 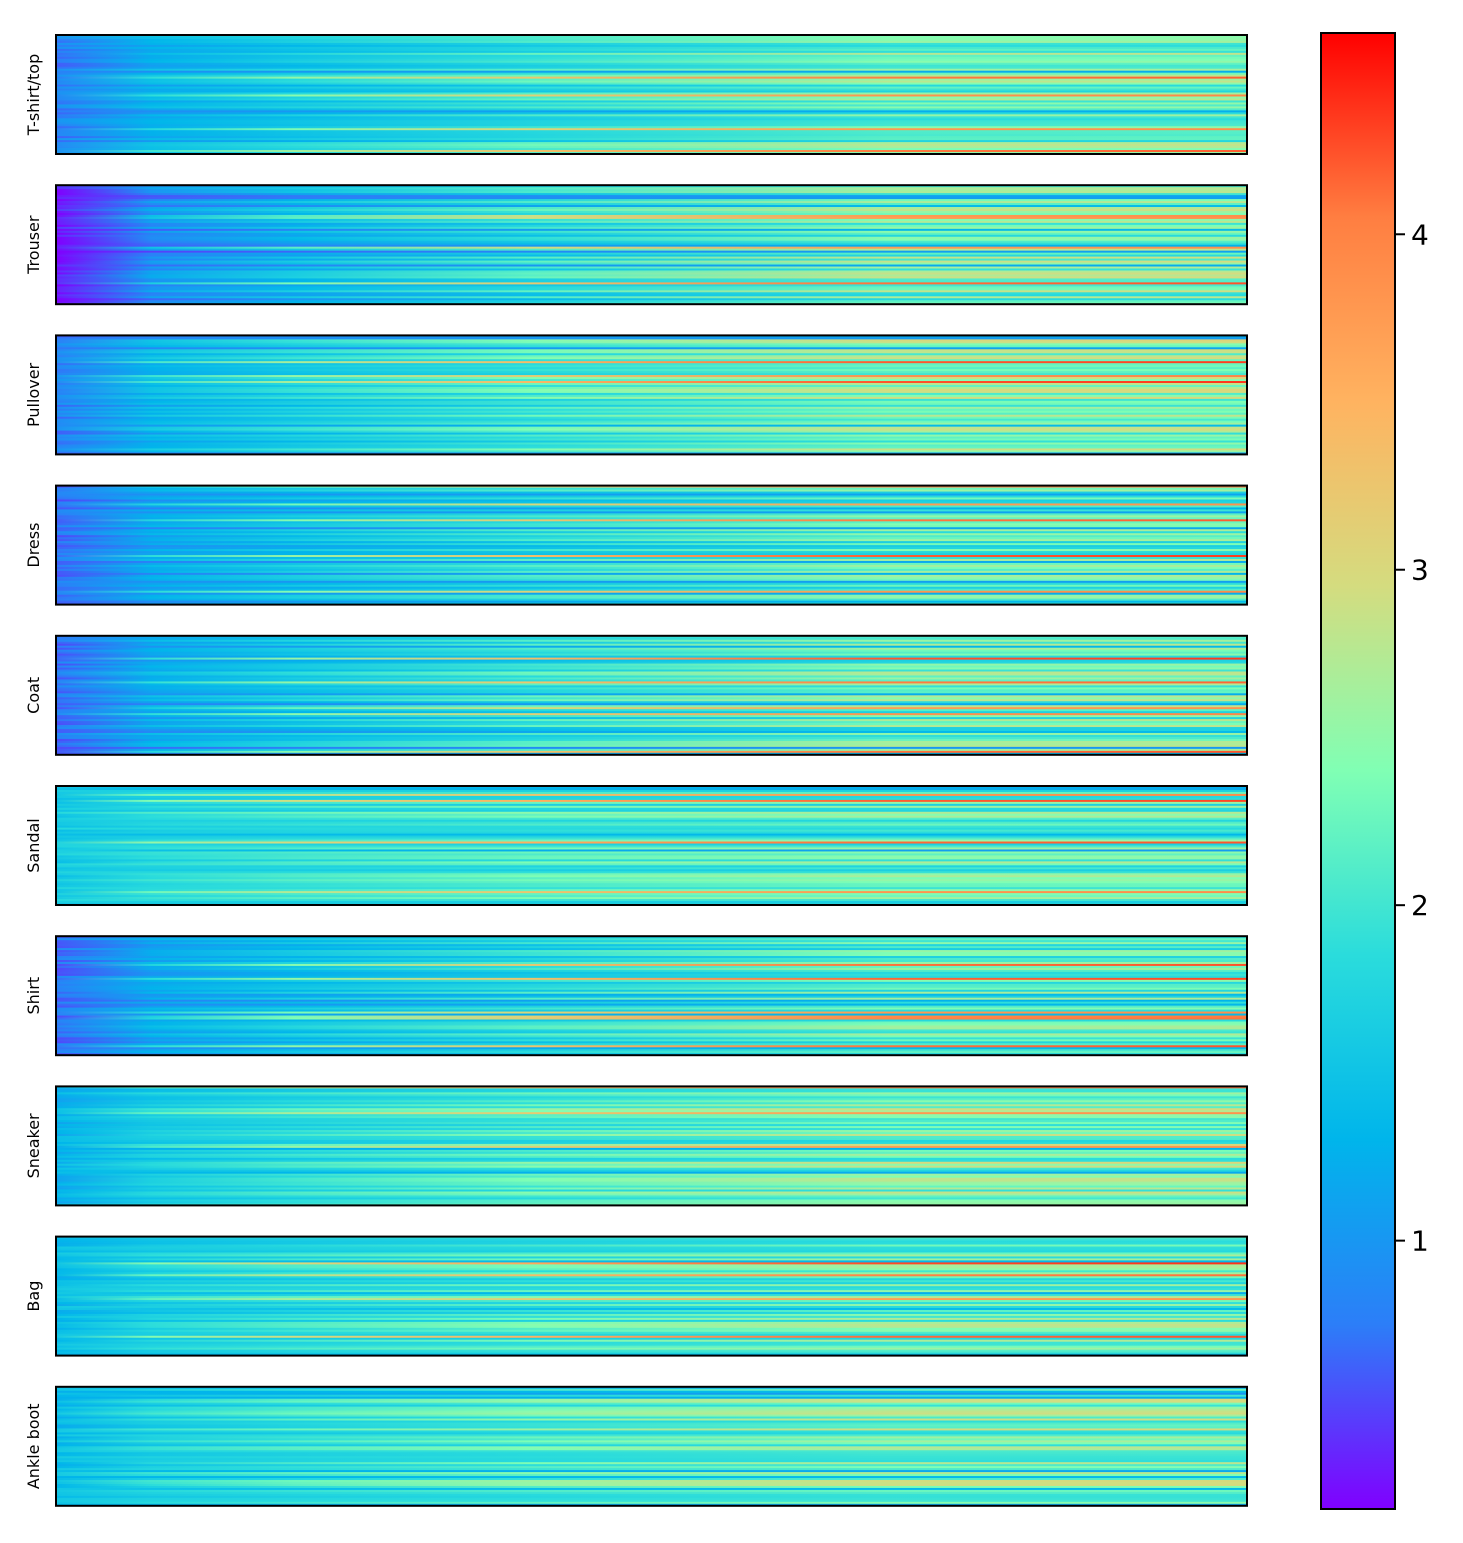 I want to click on panel-label: Bag, so click(x=33, y=1296).